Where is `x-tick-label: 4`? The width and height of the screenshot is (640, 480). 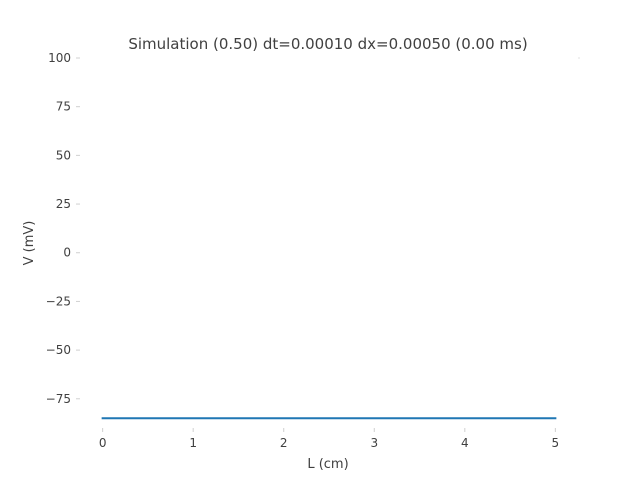 x-tick-label: 4 is located at coordinates (465, 443).